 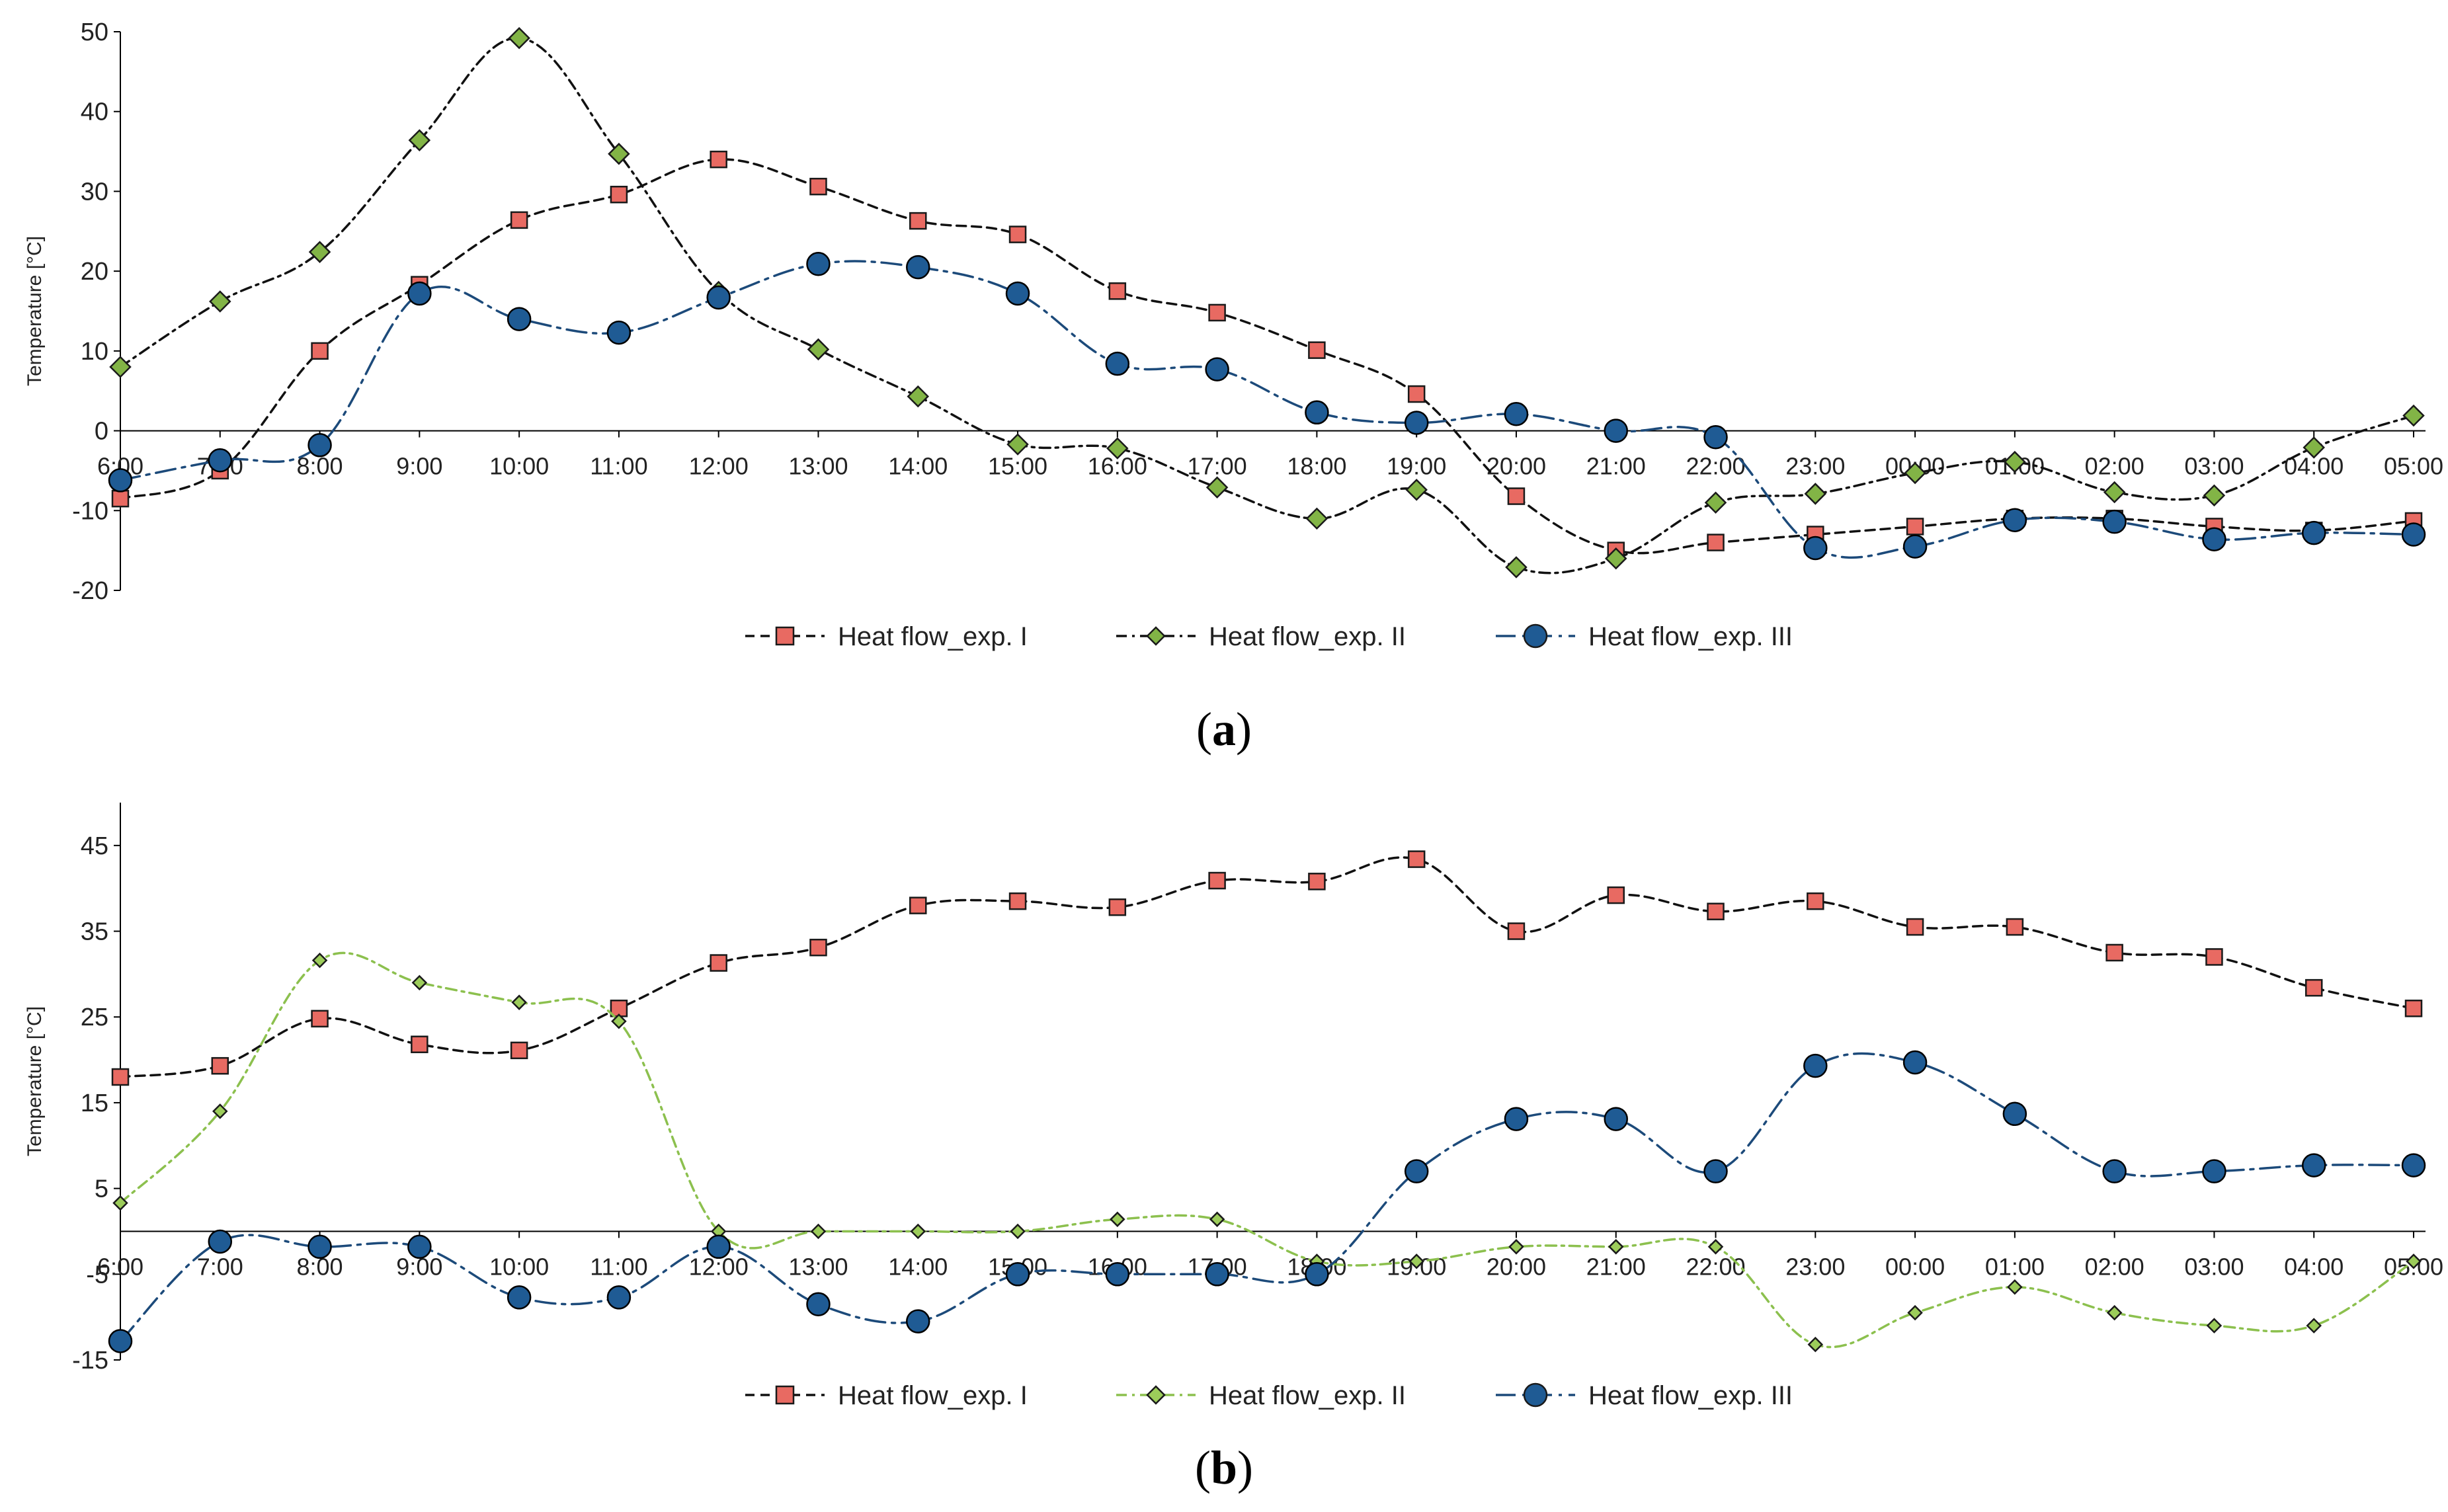 What do you see at coordinates (94, 1103) in the screenshot?
I see `chart-b-y-tick-label: 15` at bounding box center [94, 1103].